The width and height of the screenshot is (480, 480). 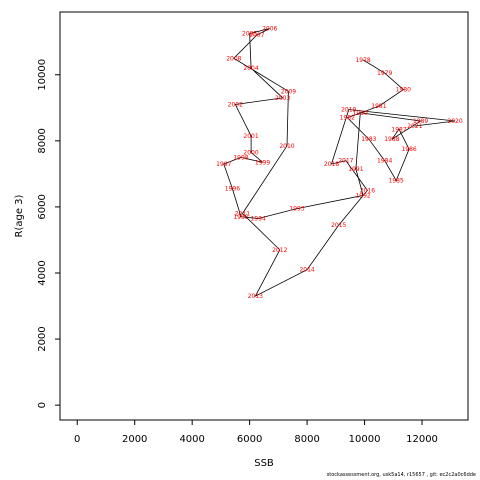 What do you see at coordinates (296, 209) in the screenshot?
I see `year-label: 1993` at bounding box center [296, 209].